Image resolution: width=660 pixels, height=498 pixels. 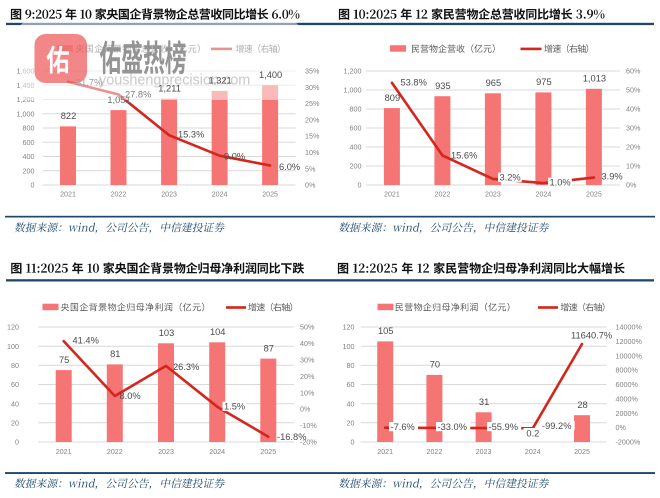 I want to click on svg-text: 30%, so click(x=633, y=128).